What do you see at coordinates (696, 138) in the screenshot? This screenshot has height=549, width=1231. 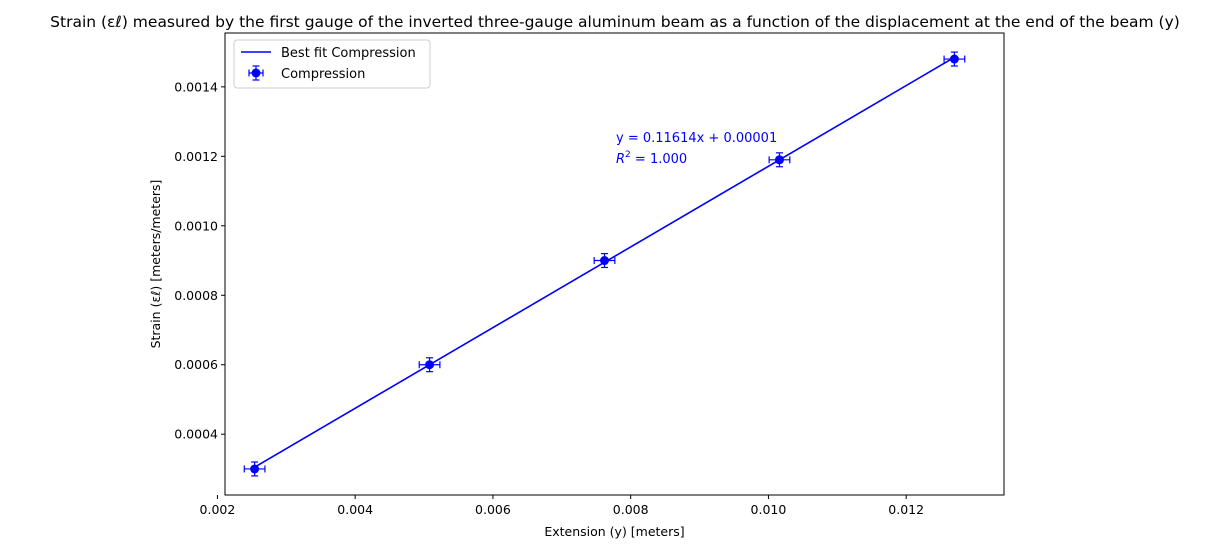 I see `fit-equation: y = 0.11614x + 0.00001` at bounding box center [696, 138].